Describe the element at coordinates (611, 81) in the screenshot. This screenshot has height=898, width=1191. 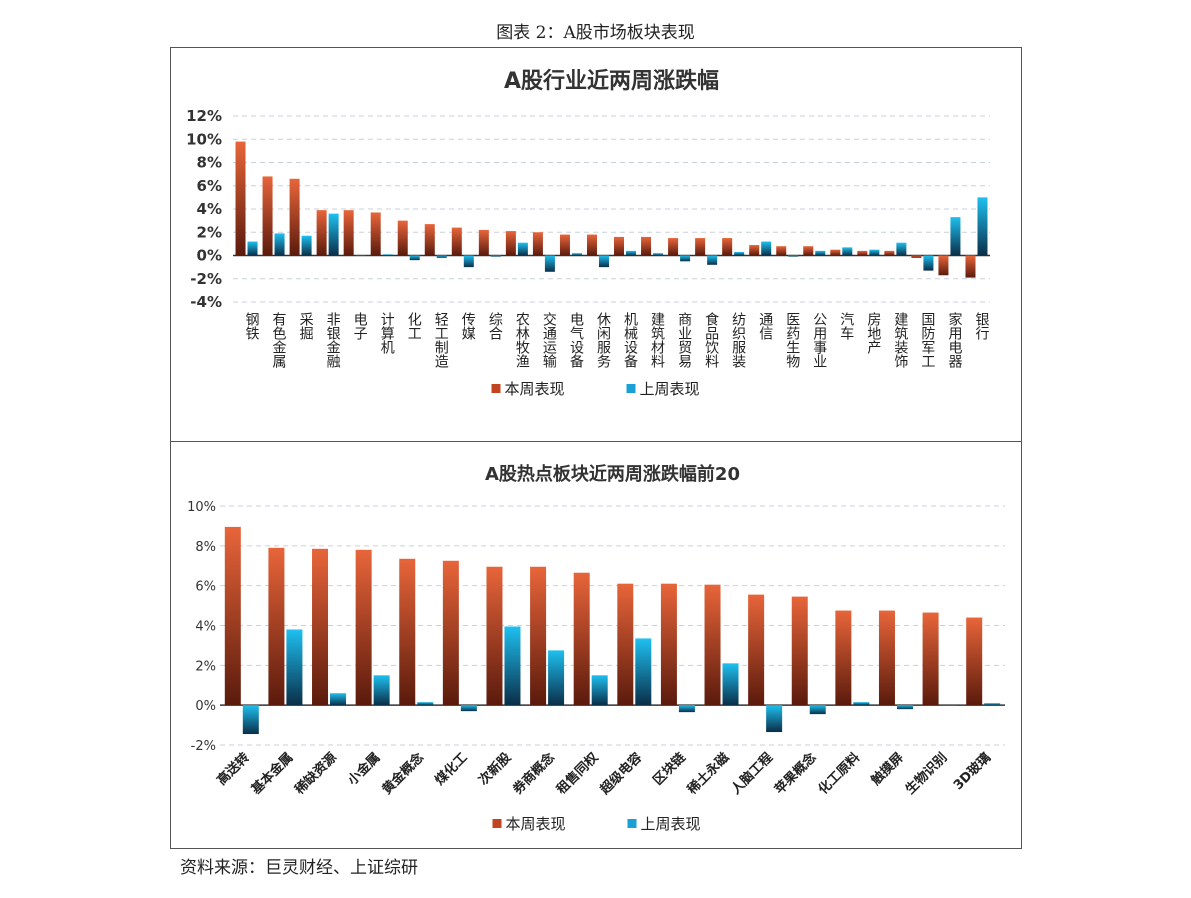
I see `chart-title: A股行业近两周涨跌幅` at that location.